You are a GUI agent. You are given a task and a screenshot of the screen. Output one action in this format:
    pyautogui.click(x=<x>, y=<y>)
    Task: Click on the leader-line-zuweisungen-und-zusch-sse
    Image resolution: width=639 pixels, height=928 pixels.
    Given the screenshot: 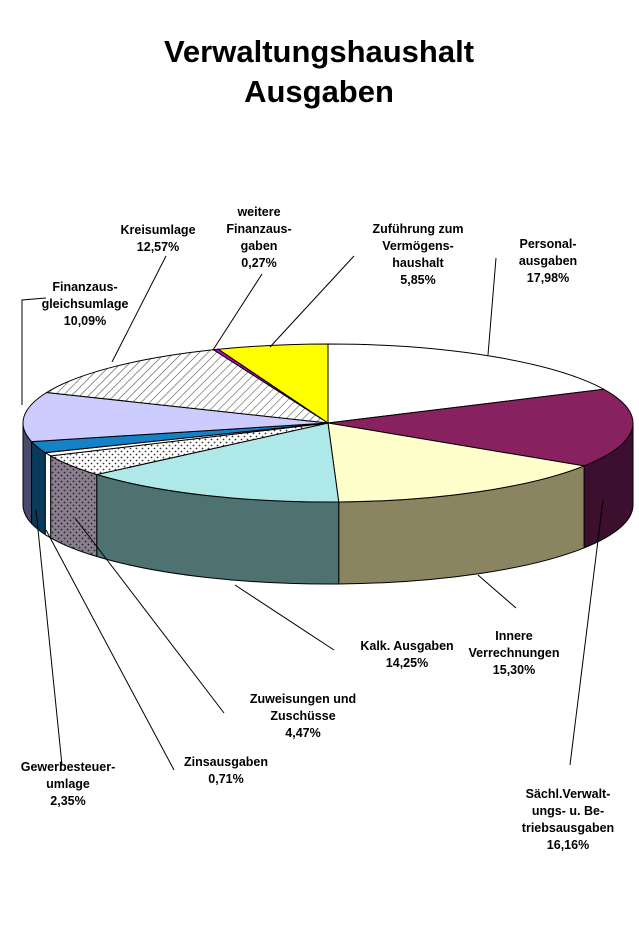 What is the action you would take?
    pyautogui.click(x=149, y=615)
    